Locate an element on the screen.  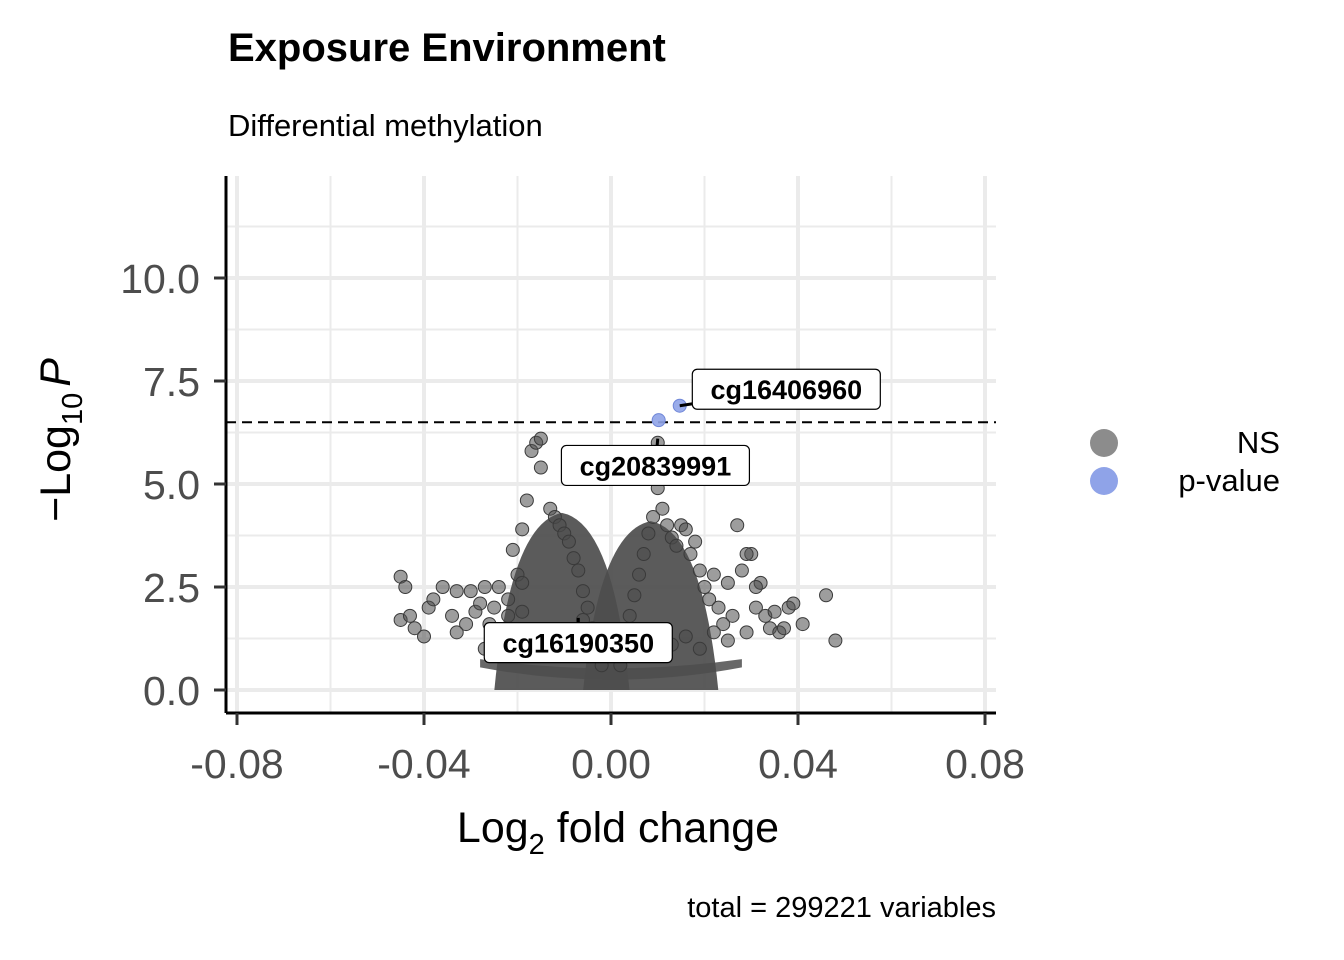
x-tick-label: 0.08 is located at coordinates (985, 764).